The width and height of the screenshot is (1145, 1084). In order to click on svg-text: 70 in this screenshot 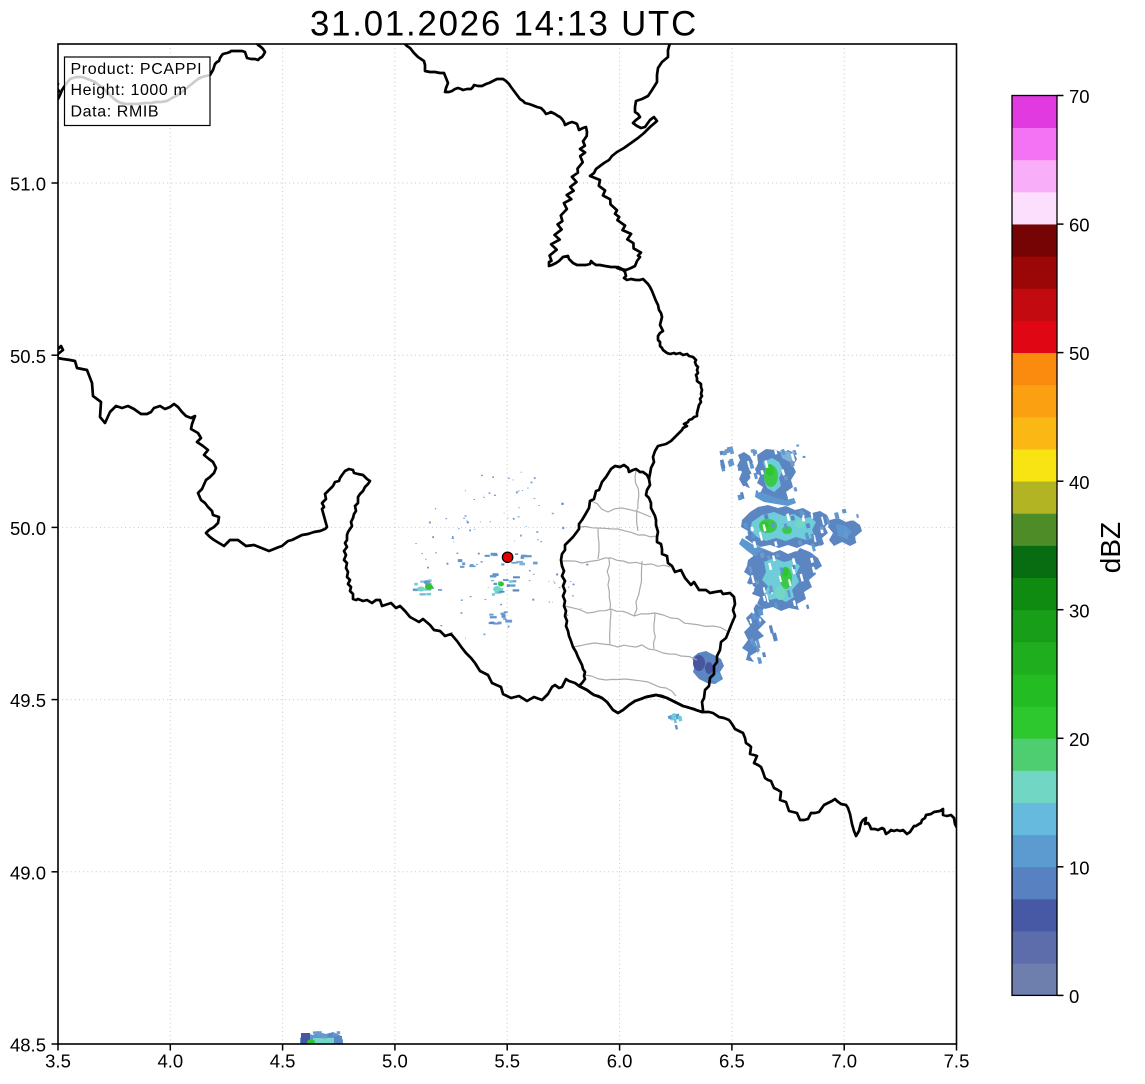, I will do `click(1079, 96)`.